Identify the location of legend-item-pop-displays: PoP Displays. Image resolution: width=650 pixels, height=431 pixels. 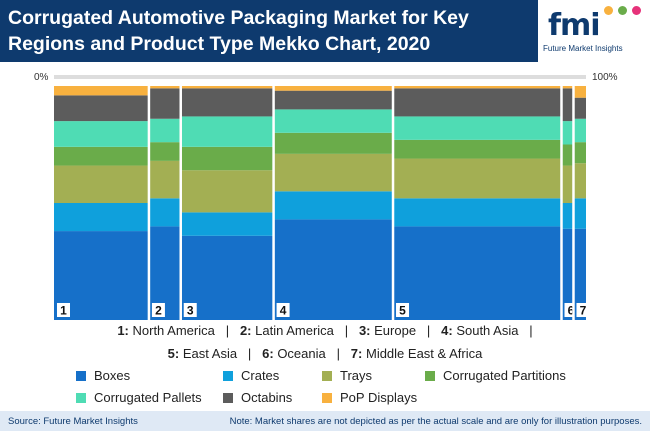
(369, 397).